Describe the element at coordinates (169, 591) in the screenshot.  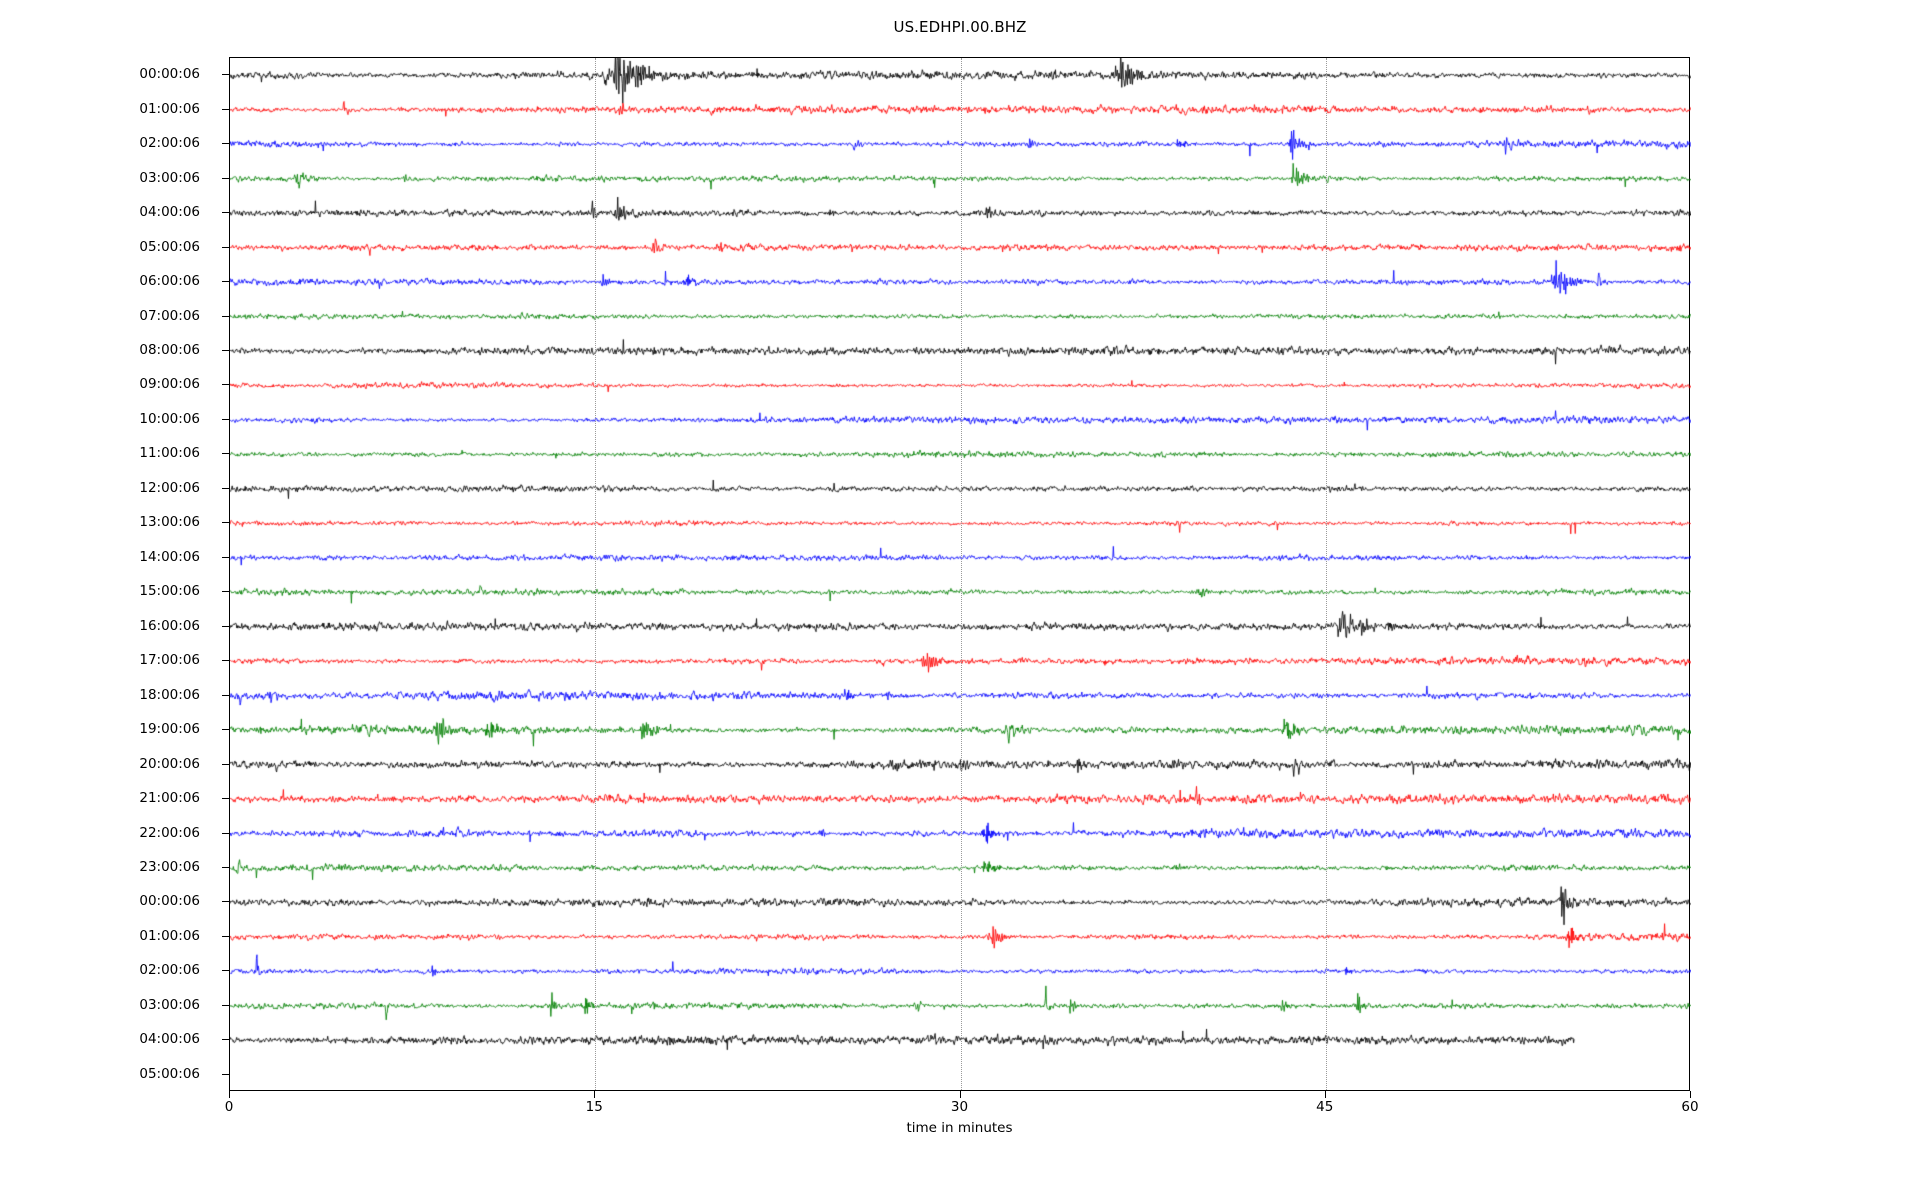
I see `y-axis-tick-label: 15:00:06` at that location.